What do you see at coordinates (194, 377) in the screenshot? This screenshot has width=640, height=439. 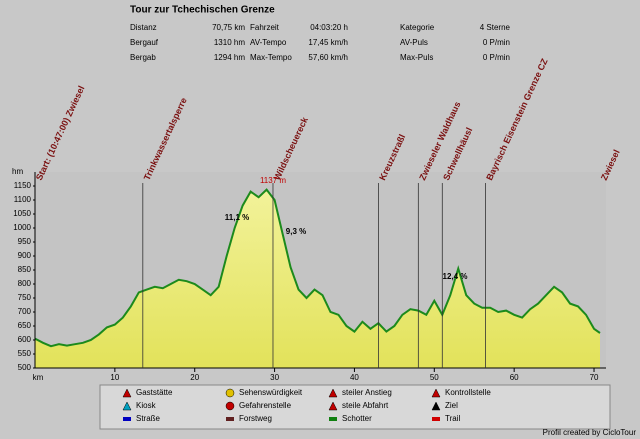 I see `x-tick-label: 20` at bounding box center [194, 377].